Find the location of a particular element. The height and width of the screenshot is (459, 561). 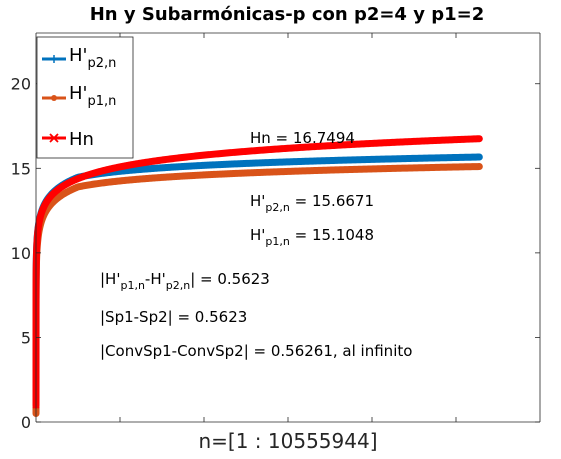

annotation-hp2-main: H' is located at coordinates (257, 201).